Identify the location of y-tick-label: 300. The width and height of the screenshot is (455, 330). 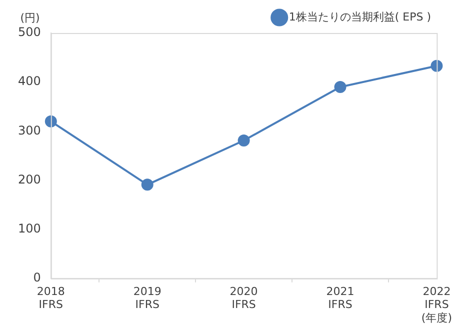
(29, 130).